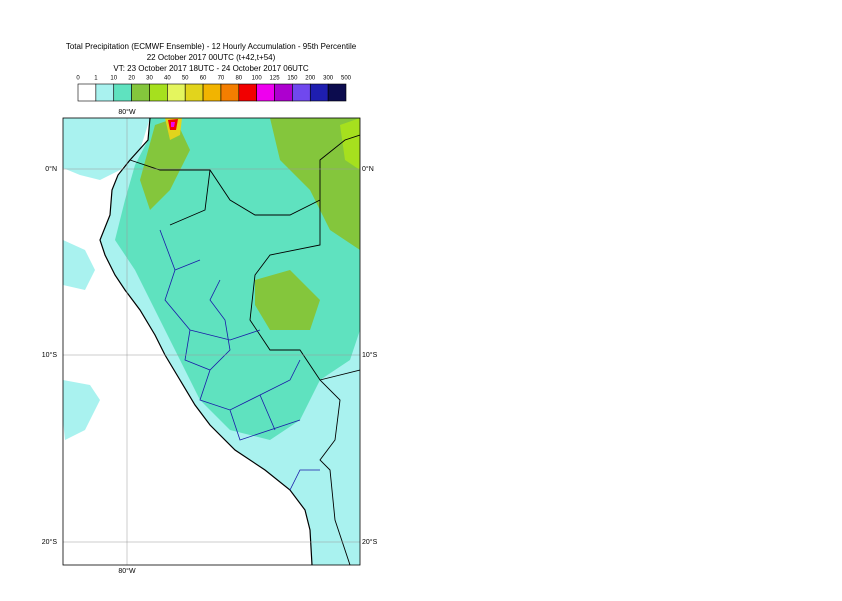 The height and width of the screenshot is (601, 842). Describe the element at coordinates (346, 79) in the screenshot. I see `legend-label: 500` at that location.